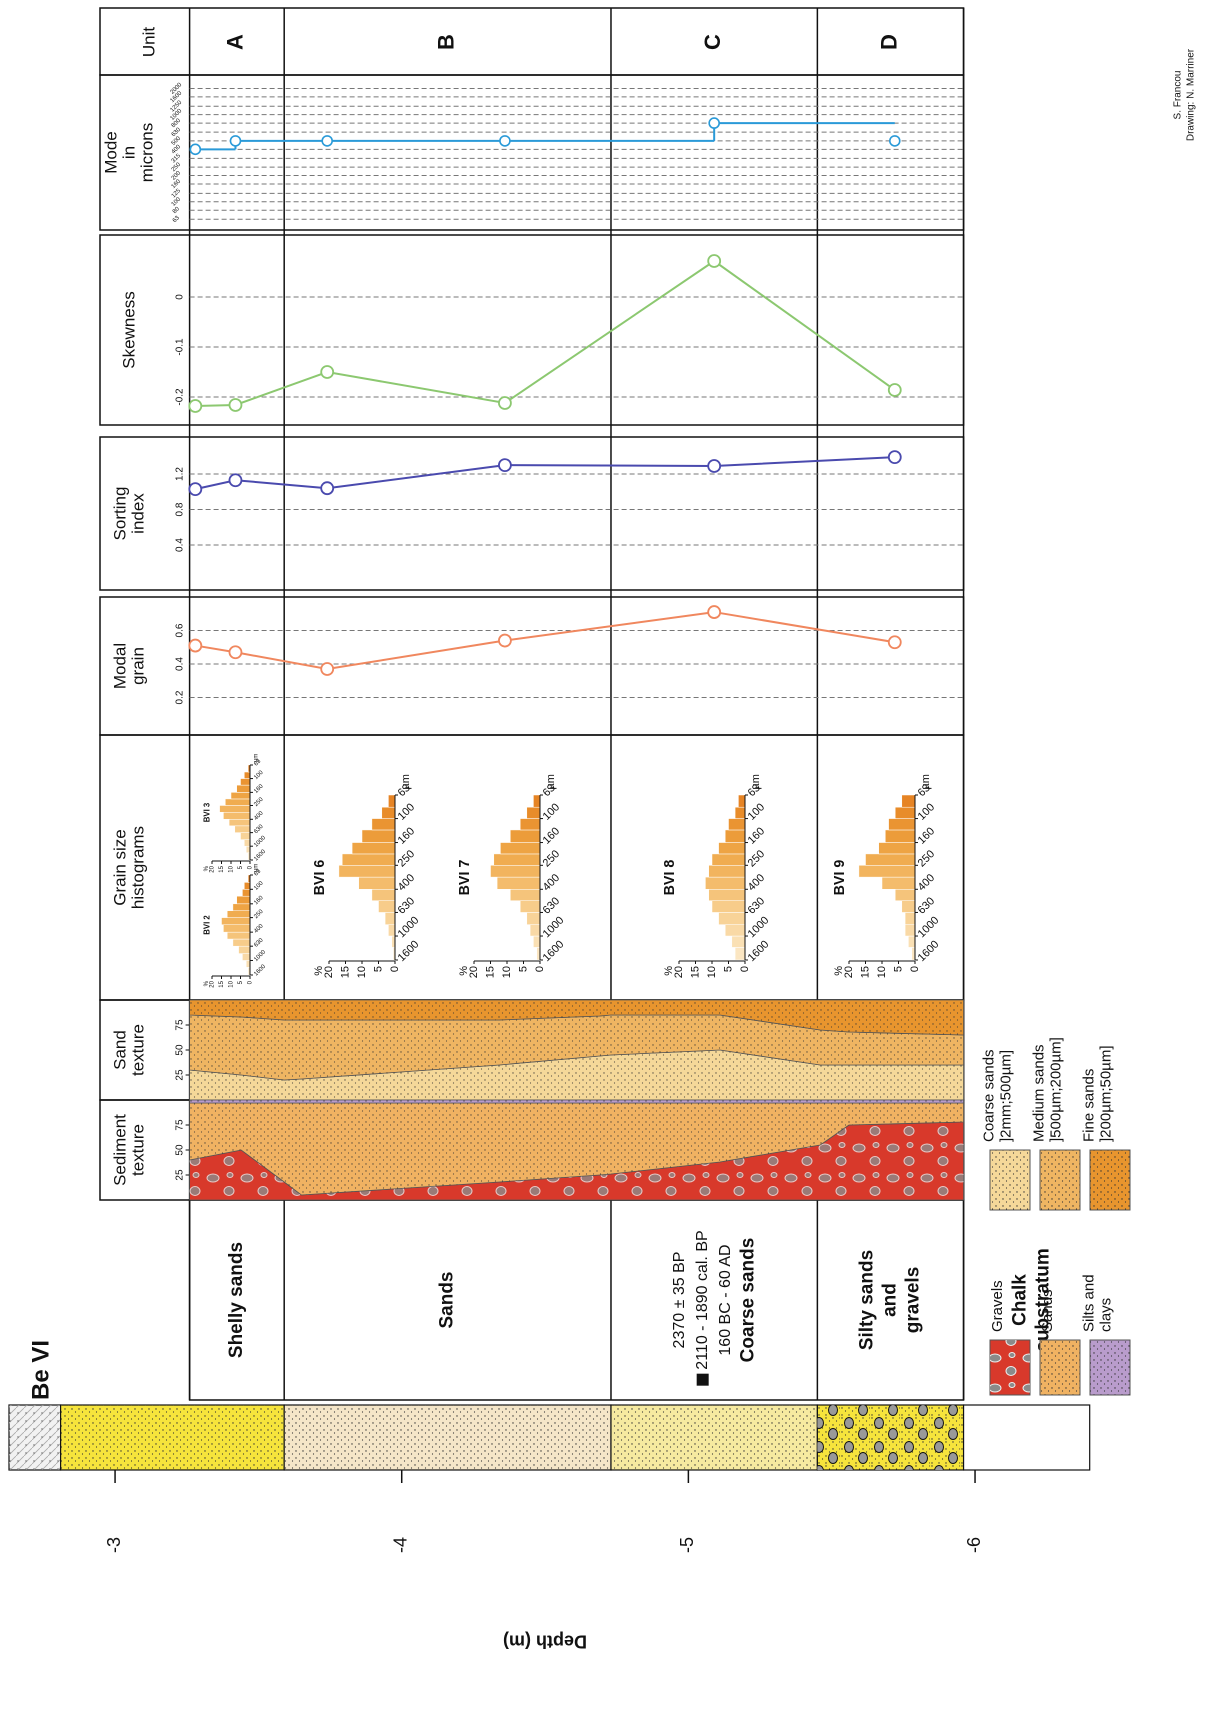  Describe the element at coordinates (1178, 95) in the screenshot. I see `credit: S. Francou` at that location.